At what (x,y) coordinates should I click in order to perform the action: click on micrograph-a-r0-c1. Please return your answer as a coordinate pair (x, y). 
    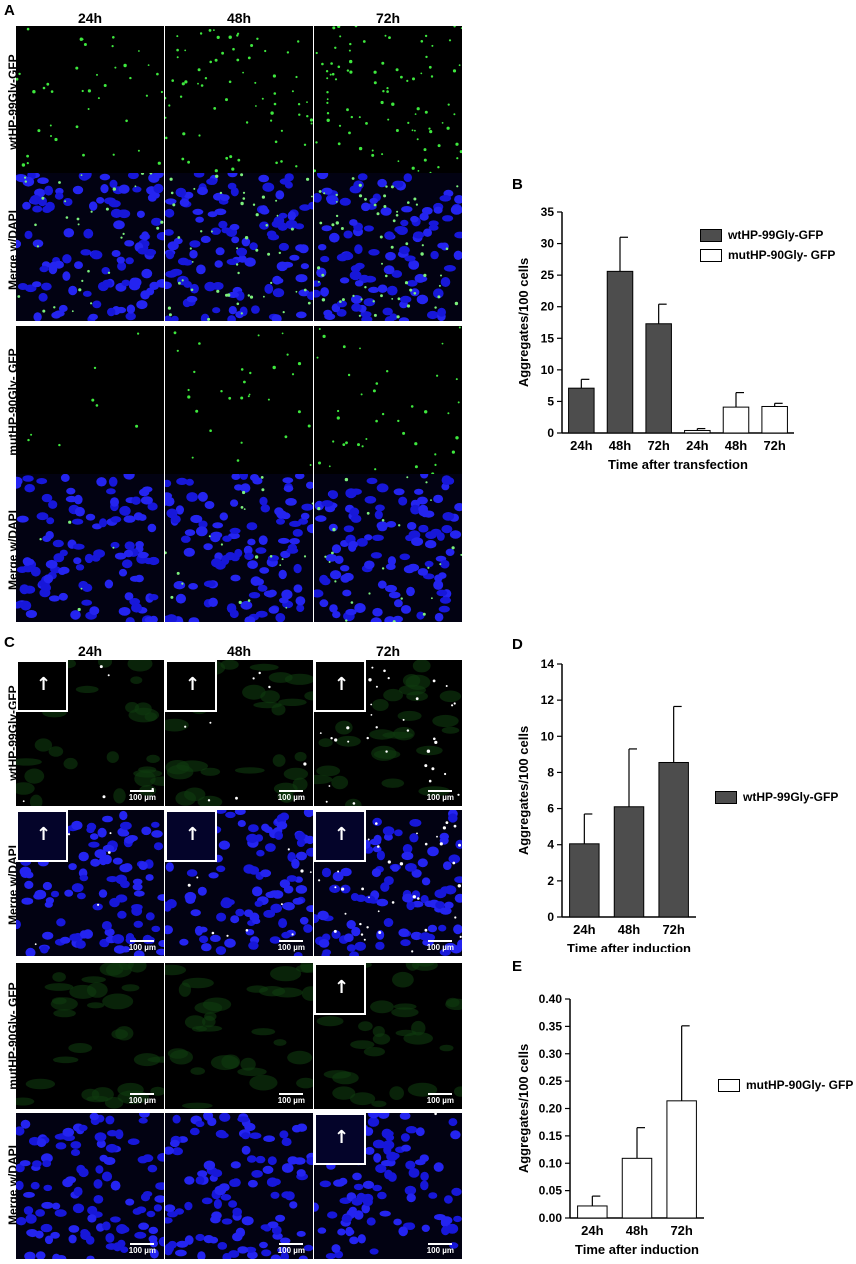
    Looking at the image, I should click on (239, 100).